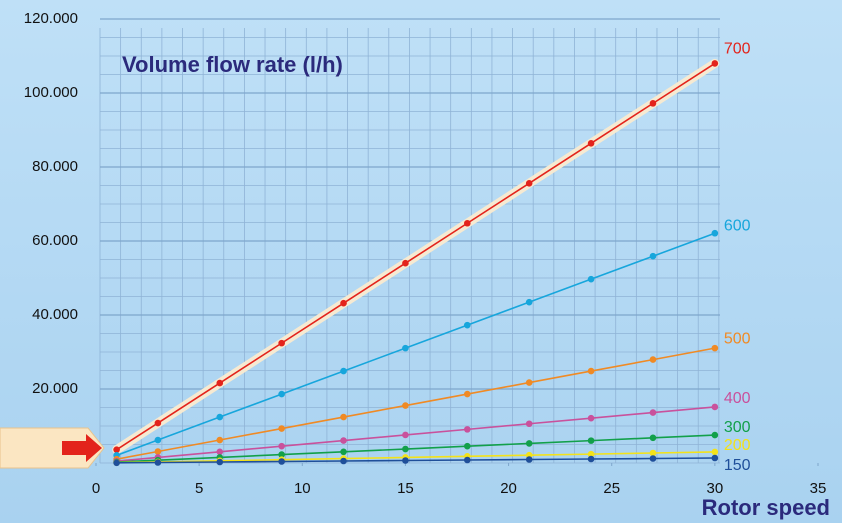 The height and width of the screenshot is (523, 842). What do you see at coordinates (766, 507) in the screenshot?
I see `x-axis-label: Rotor speed` at bounding box center [766, 507].